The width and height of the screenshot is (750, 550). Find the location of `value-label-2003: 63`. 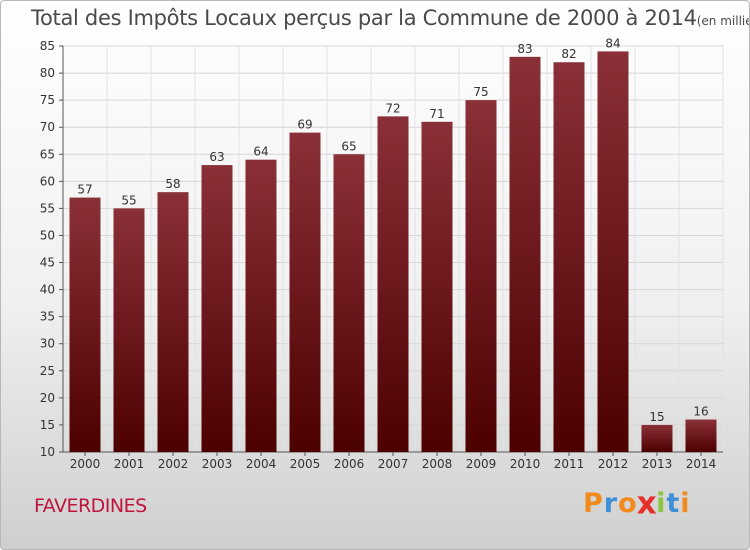

value-label-2003: 63 is located at coordinates (216, 157).